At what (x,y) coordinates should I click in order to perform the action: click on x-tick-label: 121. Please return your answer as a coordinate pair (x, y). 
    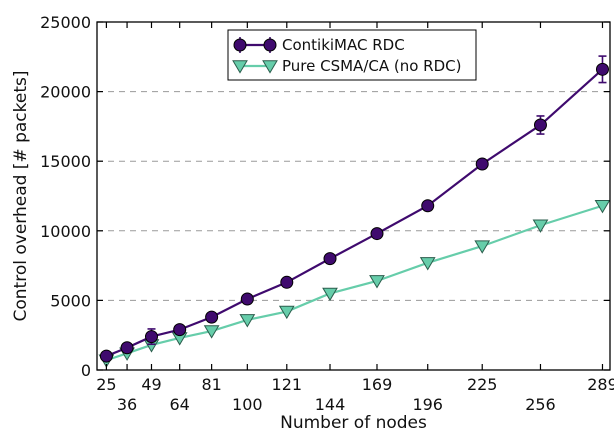
    Looking at the image, I should click on (287, 384).